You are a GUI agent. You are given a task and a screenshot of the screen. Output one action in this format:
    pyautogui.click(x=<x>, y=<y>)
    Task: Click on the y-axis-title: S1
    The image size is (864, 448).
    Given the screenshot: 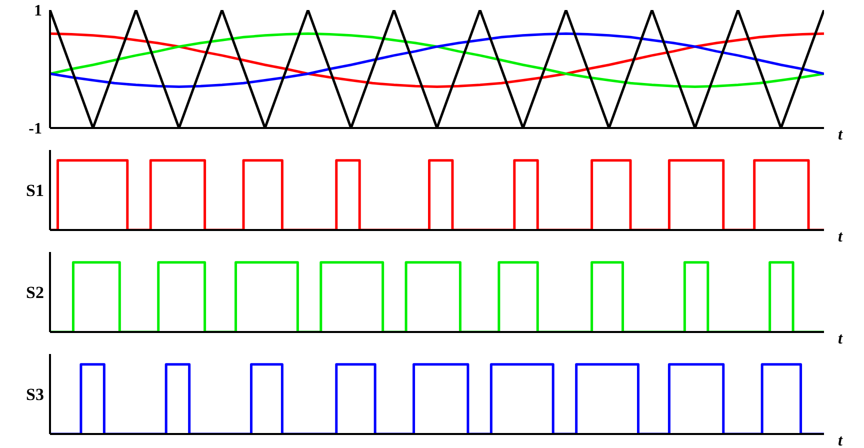 What is the action you would take?
    pyautogui.click(x=35, y=190)
    